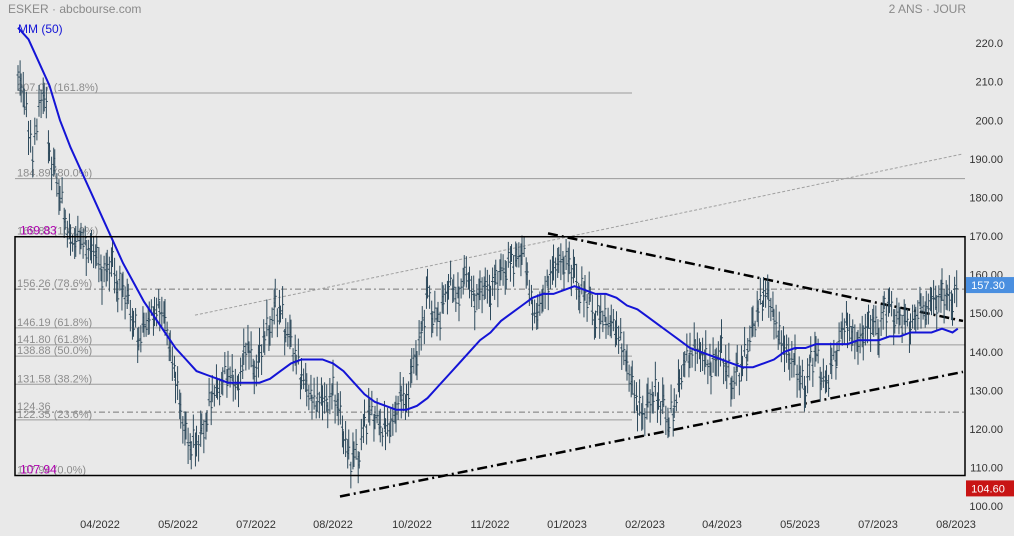  I want to click on last-price-label: 157.30, so click(988, 286).